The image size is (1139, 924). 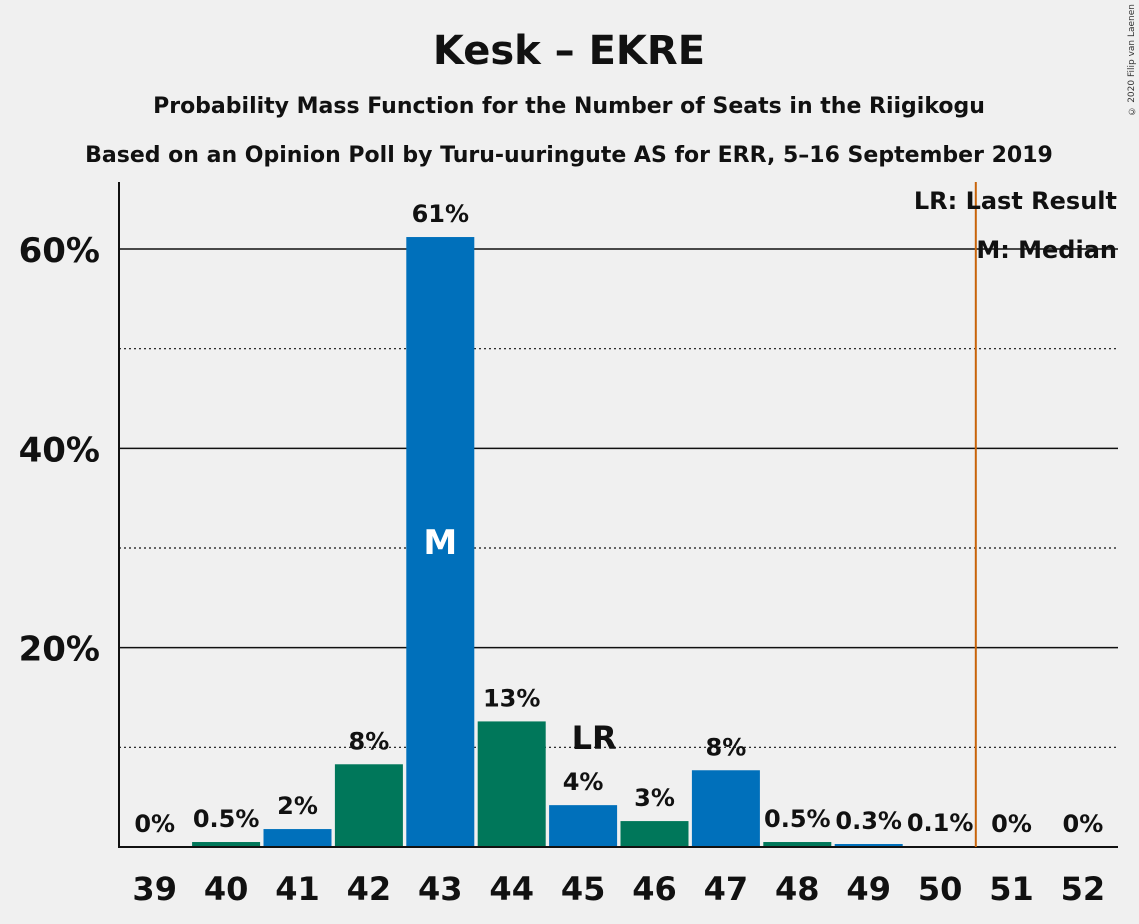 I want to click on x-tick-label: 52, so click(x=1083, y=889).